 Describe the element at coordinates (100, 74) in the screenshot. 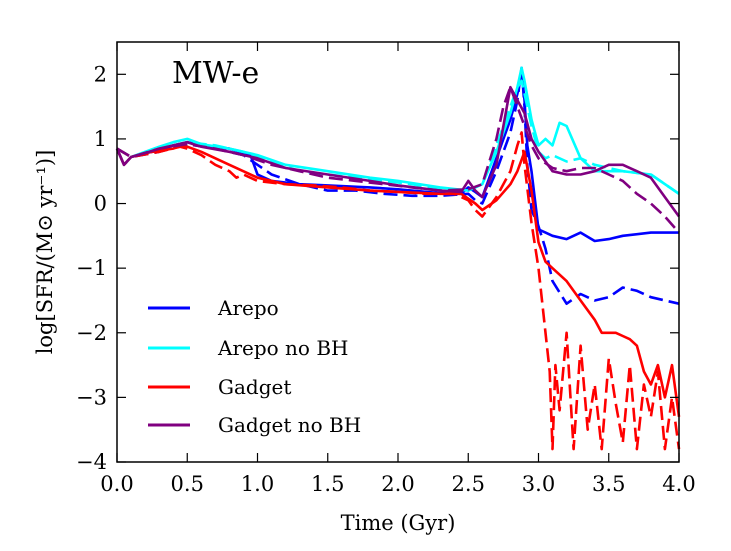

I see `y-tick-label: 2` at that location.